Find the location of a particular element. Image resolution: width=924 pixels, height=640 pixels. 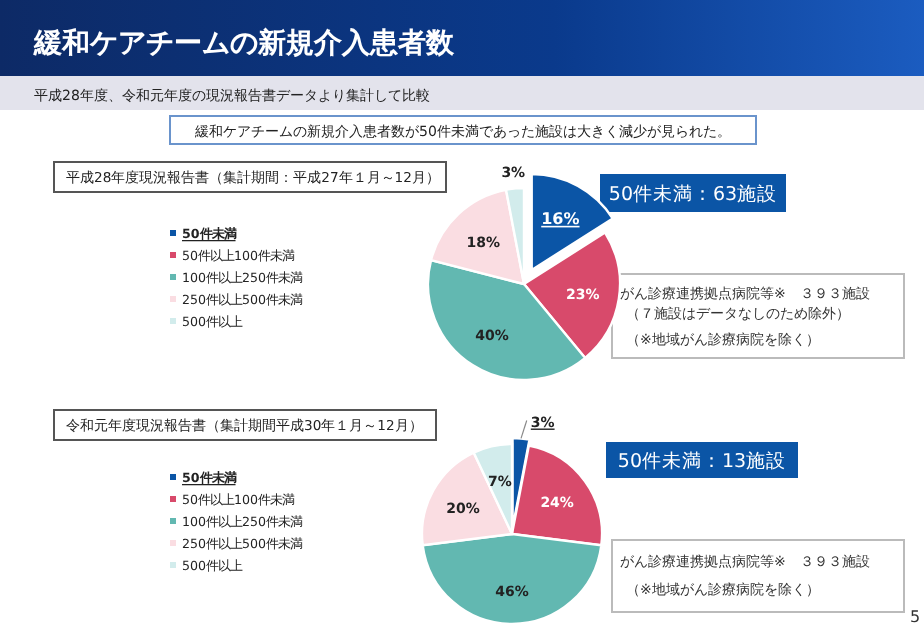

text: 緩和ケアチームの新規介入患者数 is located at coordinates (244, 43).